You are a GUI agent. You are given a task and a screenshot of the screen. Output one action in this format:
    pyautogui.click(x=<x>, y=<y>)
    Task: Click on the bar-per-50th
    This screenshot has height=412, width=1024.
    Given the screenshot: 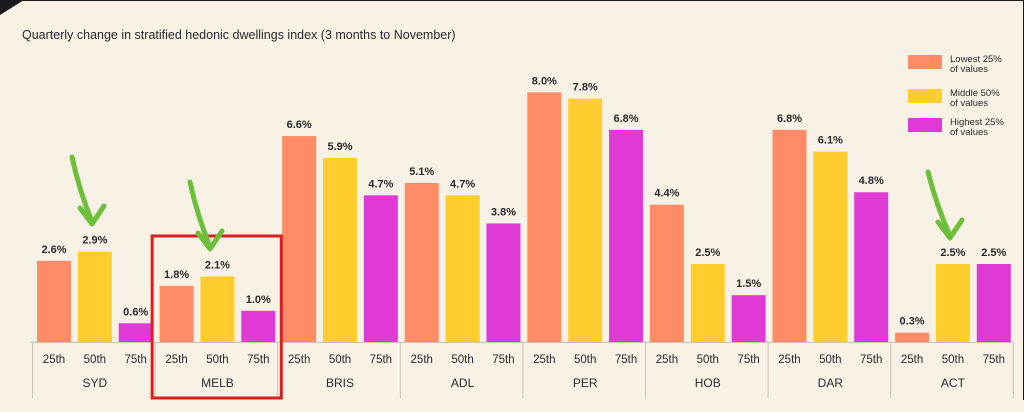 What is the action you would take?
    pyautogui.click(x=585, y=220)
    